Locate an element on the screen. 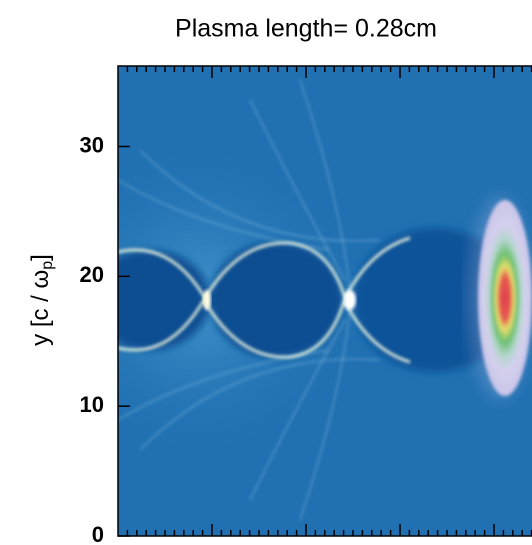 The width and height of the screenshot is (532, 545). y-label-sub: p is located at coordinates (47, 265).